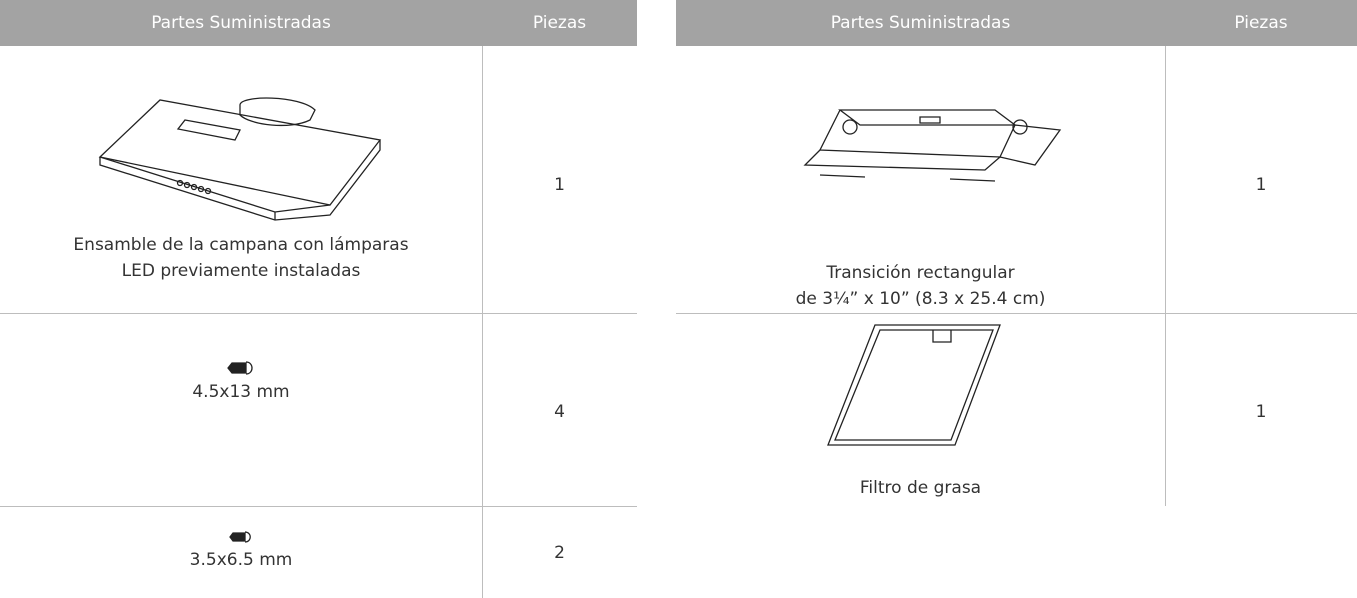 This screenshot has height=598, width=1357. I want to click on part-label: Filtro de grasa, so click(920, 488).